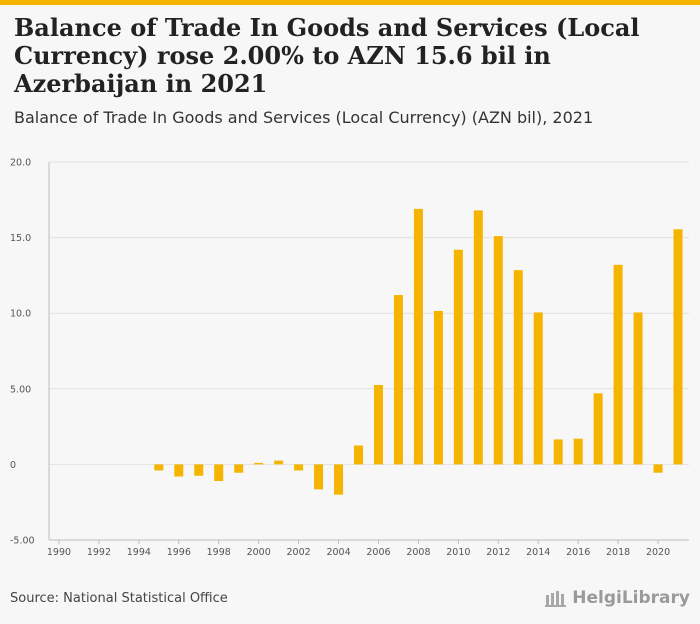  What do you see at coordinates (578, 552) in the screenshot?
I see `x-tick-label: 2016` at bounding box center [578, 552].